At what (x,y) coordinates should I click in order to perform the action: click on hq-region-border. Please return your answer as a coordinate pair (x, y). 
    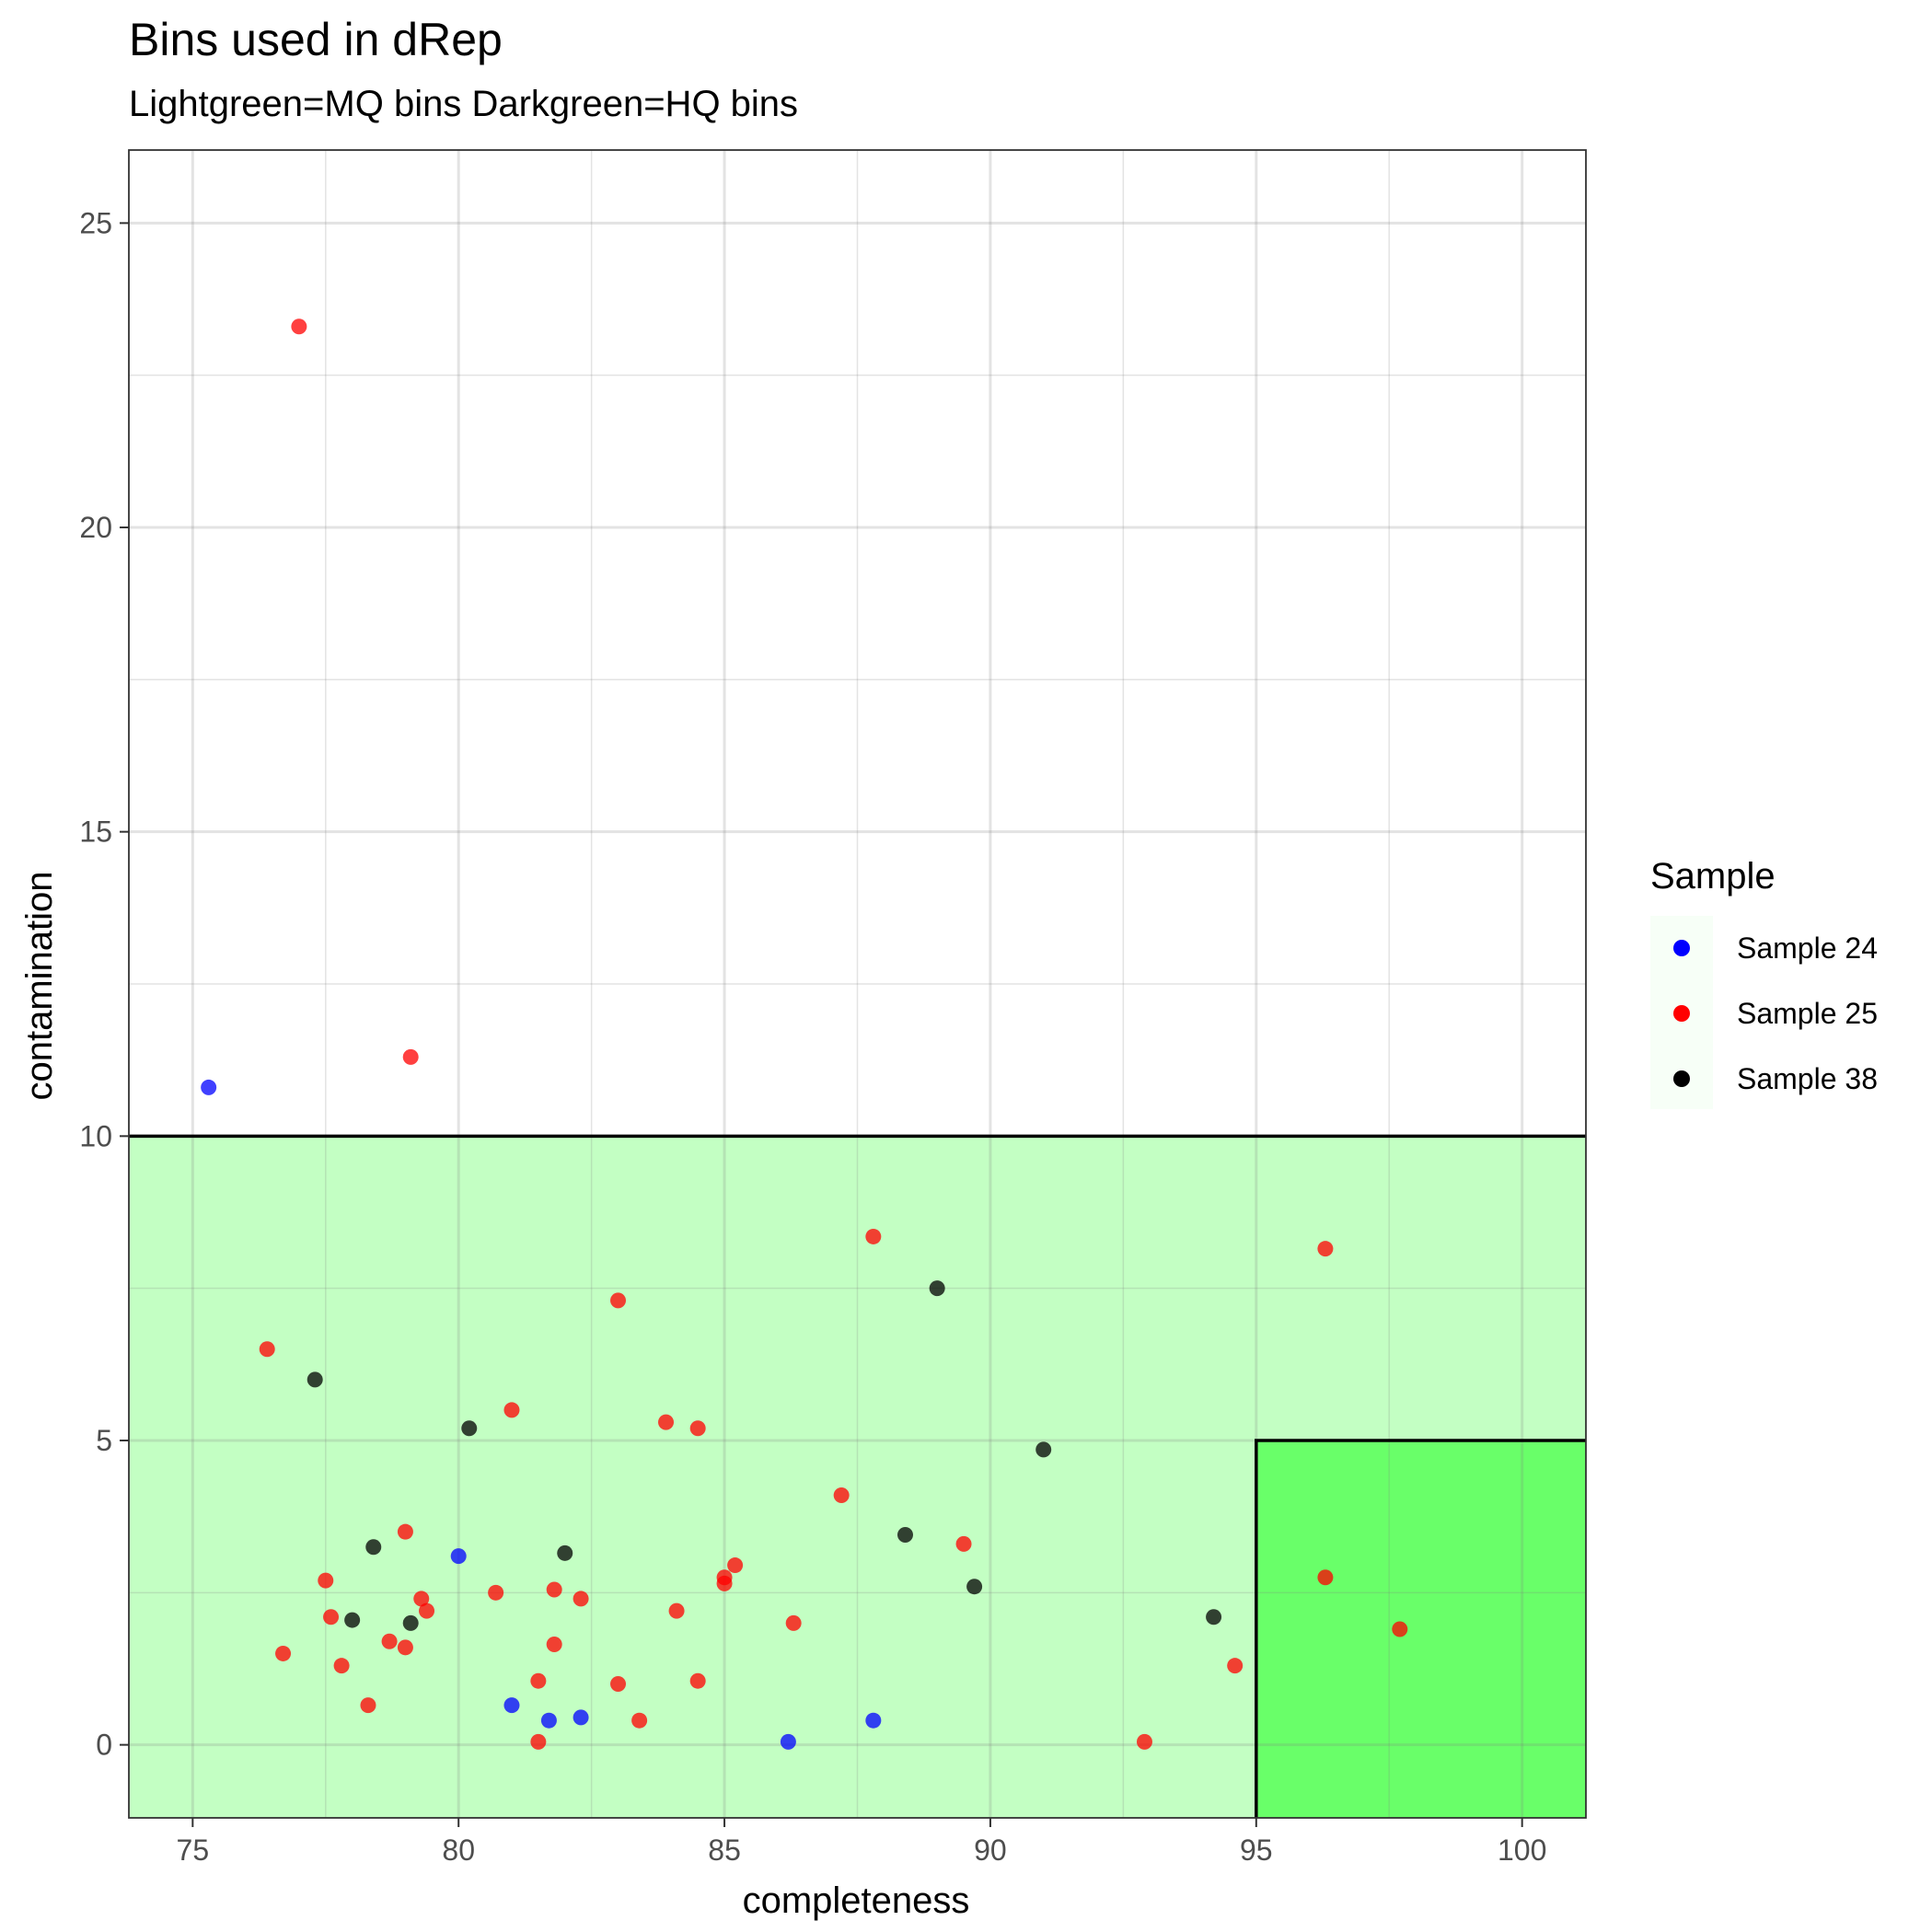
    Looking at the image, I should click on (1420, 1628).